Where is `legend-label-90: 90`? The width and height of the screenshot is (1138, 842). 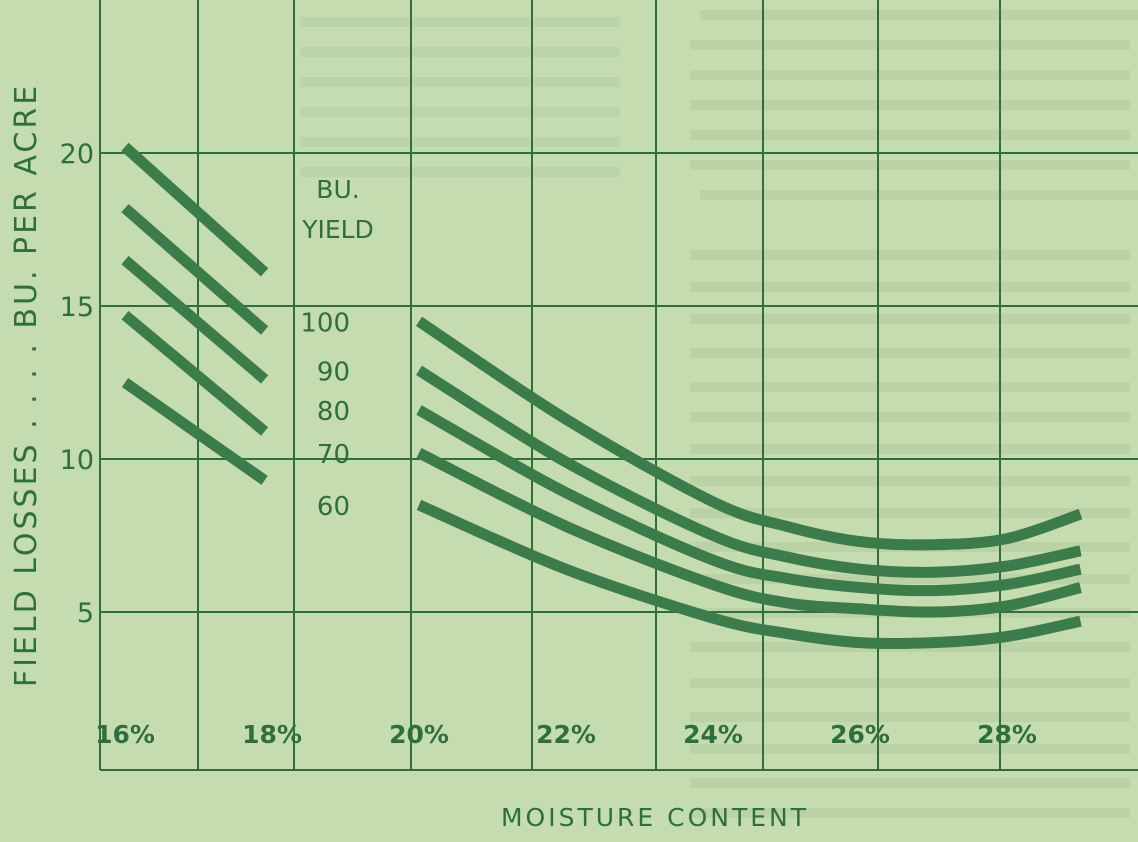 legend-label-90: 90 is located at coordinates (333, 372).